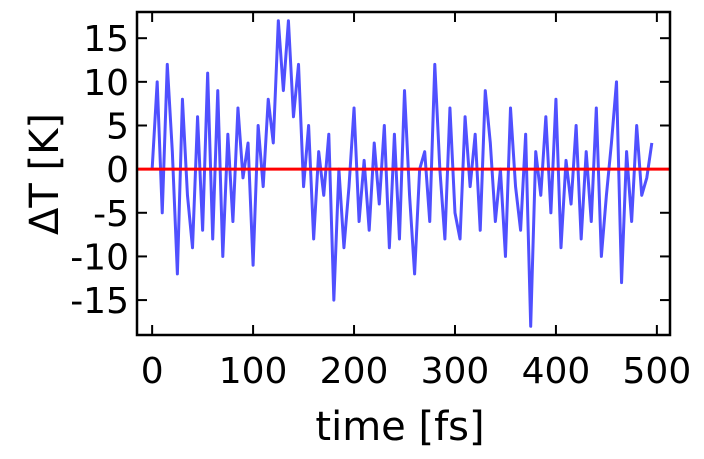 The width and height of the screenshot is (704, 459). Describe the element at coordinates (399, 427) in the screenshot. I see `x-axis-label: time [fs]` at that location.